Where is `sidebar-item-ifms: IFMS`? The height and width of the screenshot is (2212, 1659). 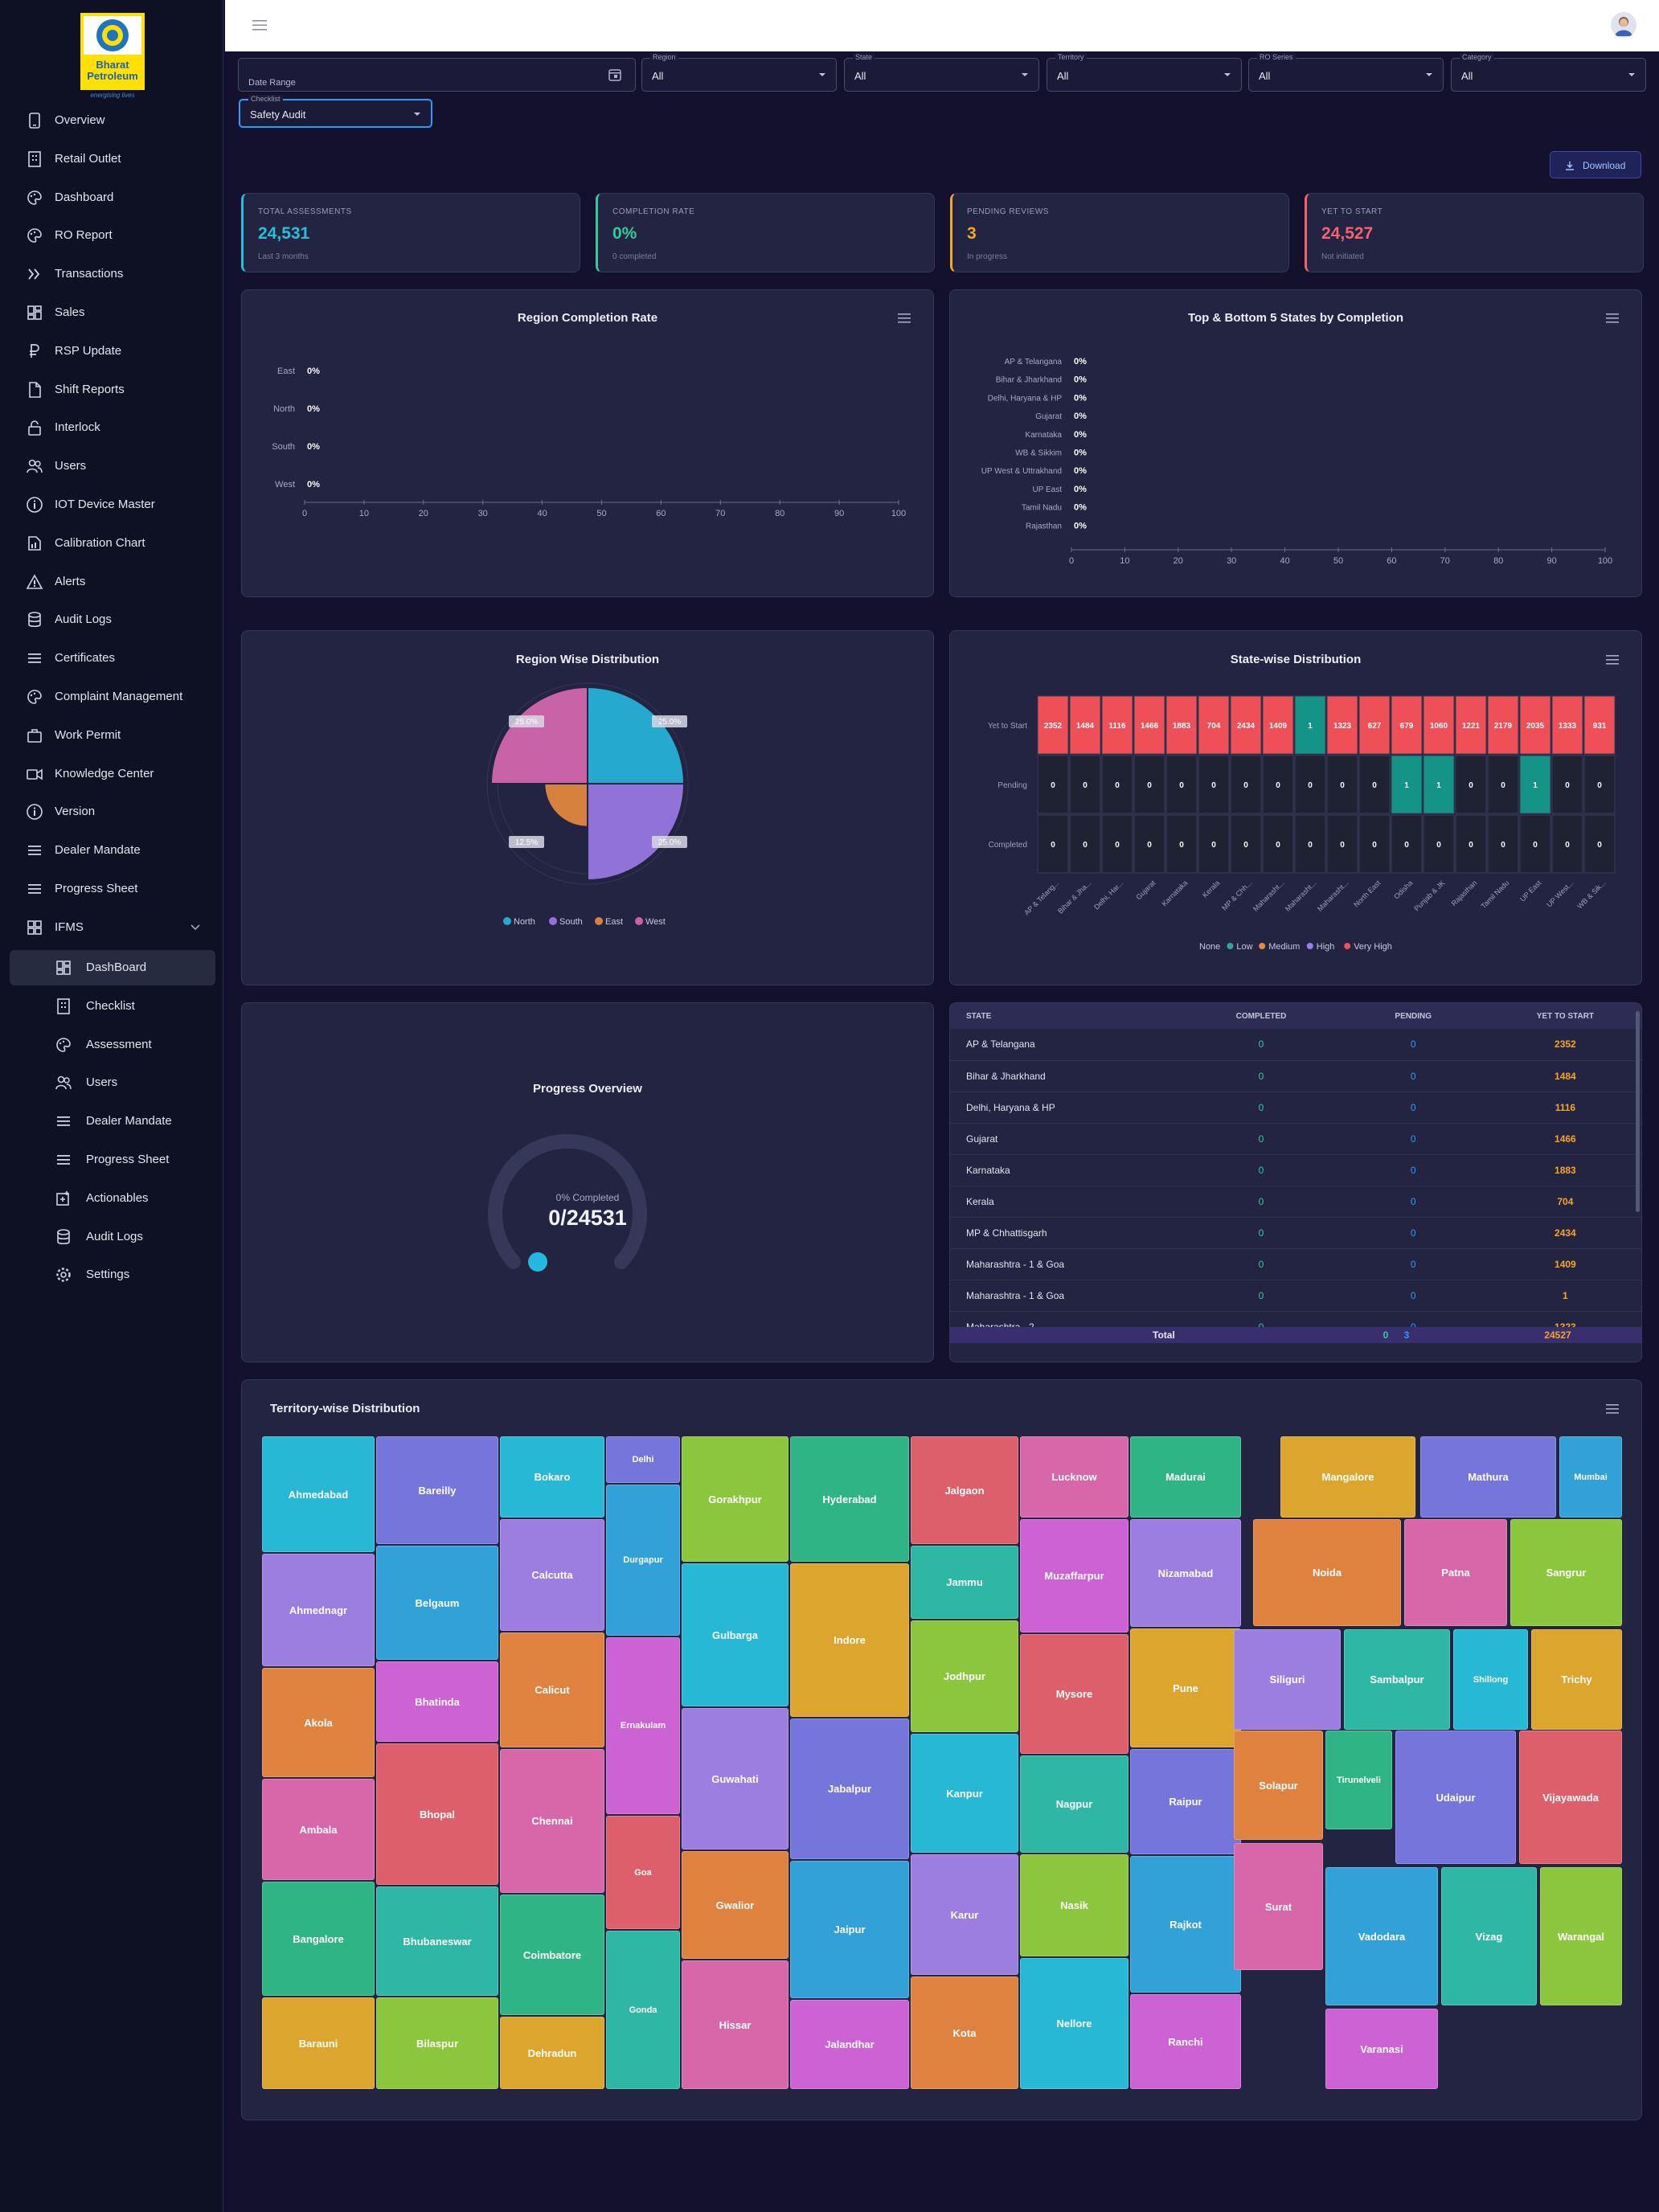
sidebar-item-ifms: IFMS is located at coordinates (112, 928).